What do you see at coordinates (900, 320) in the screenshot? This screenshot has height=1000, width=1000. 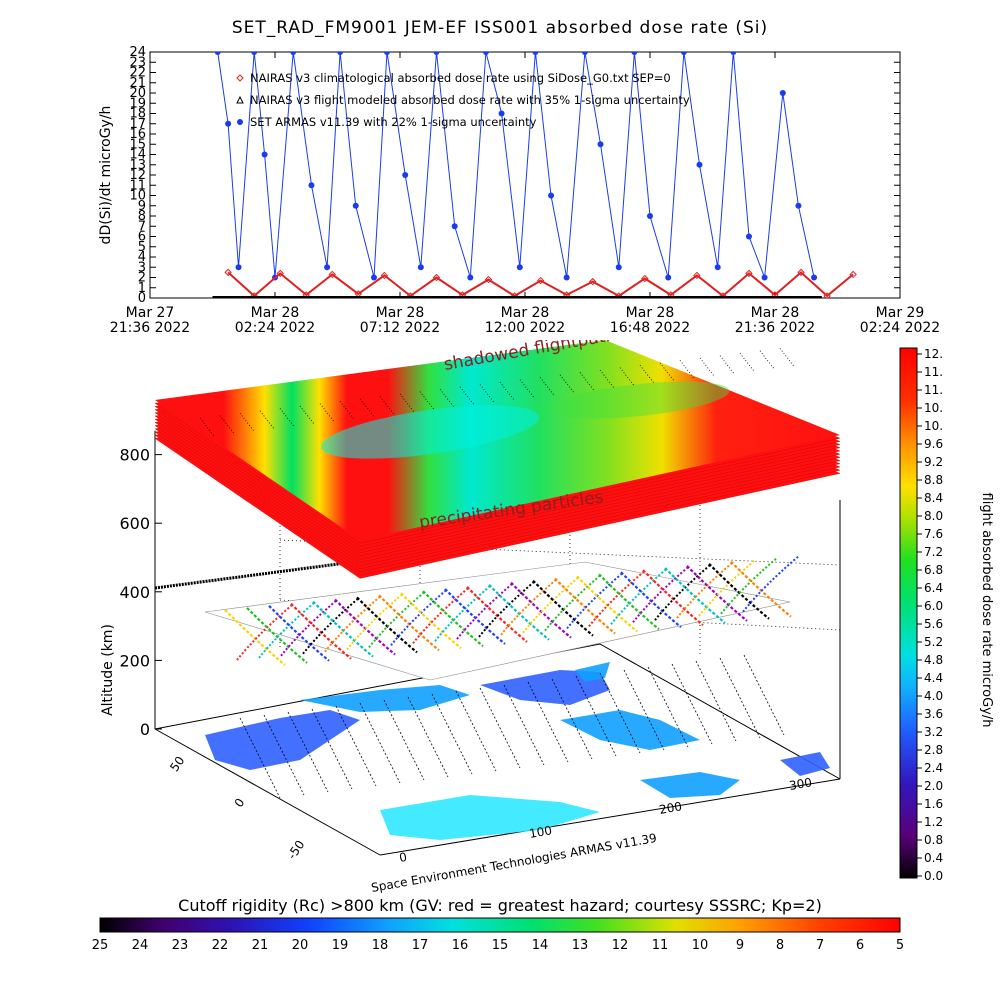 I see `x-tick-label: Mar 29 02:24 2022` at bounding box center [900, 320].